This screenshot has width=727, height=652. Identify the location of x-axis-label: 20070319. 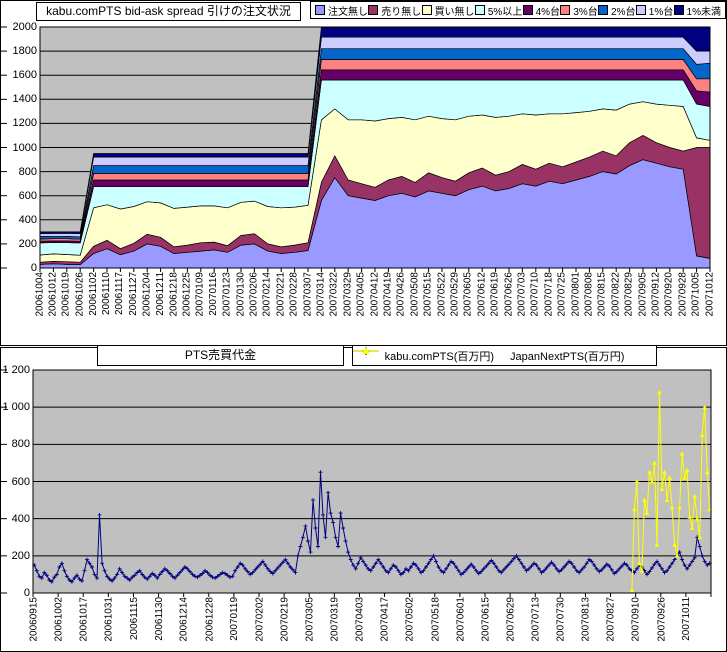
(335, 619).